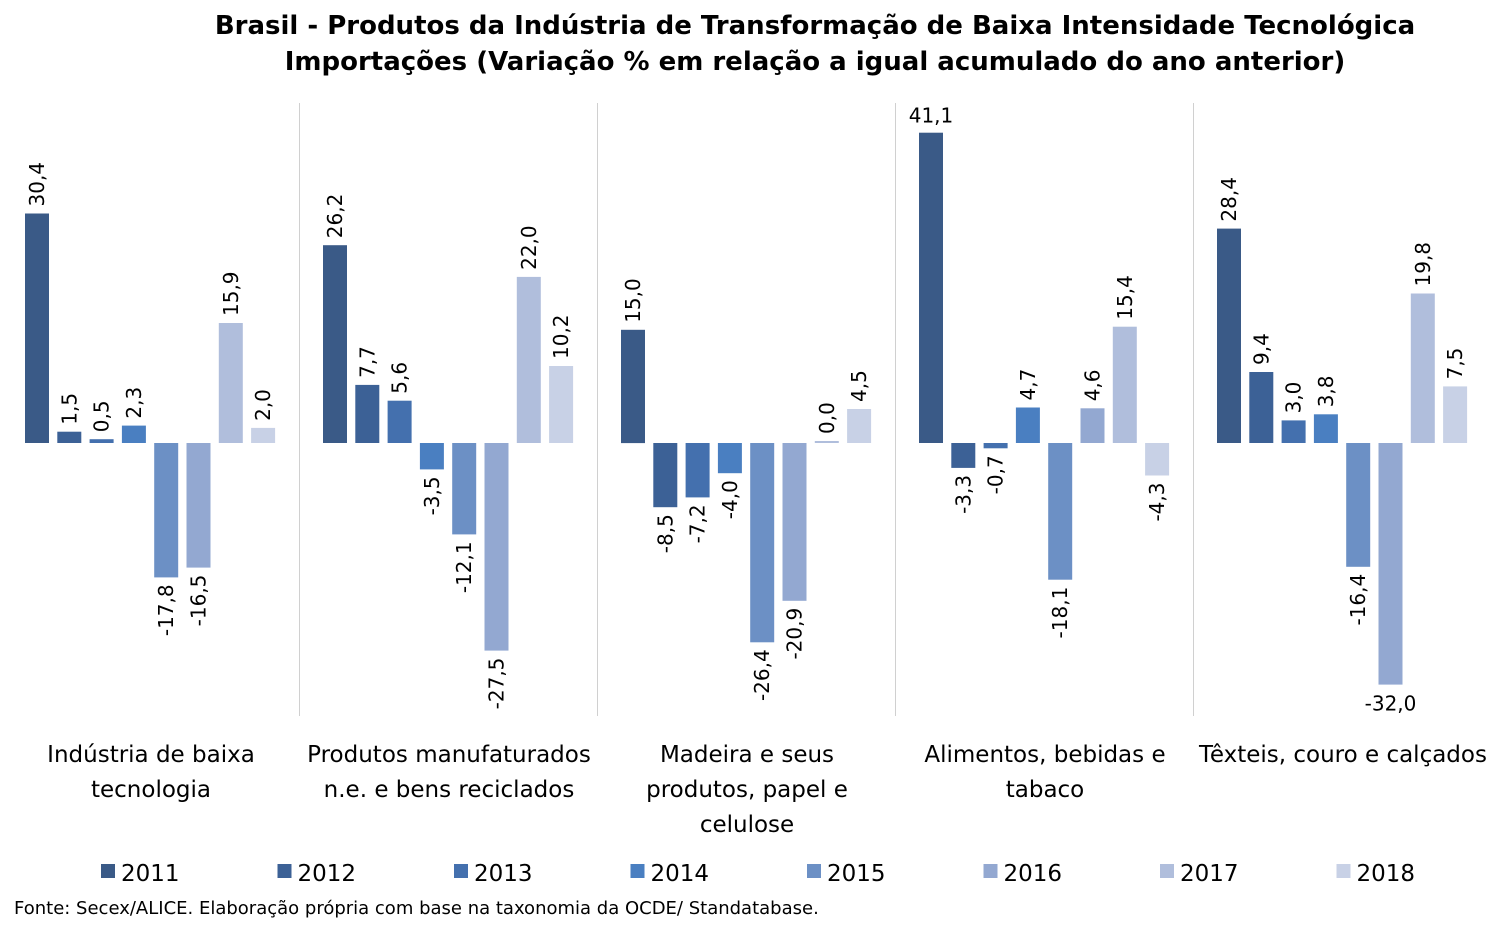  What do you see at coordinates (497, 684) in the screenshot?
I see `data-label: -27,5` at bounding box center [497, 684].